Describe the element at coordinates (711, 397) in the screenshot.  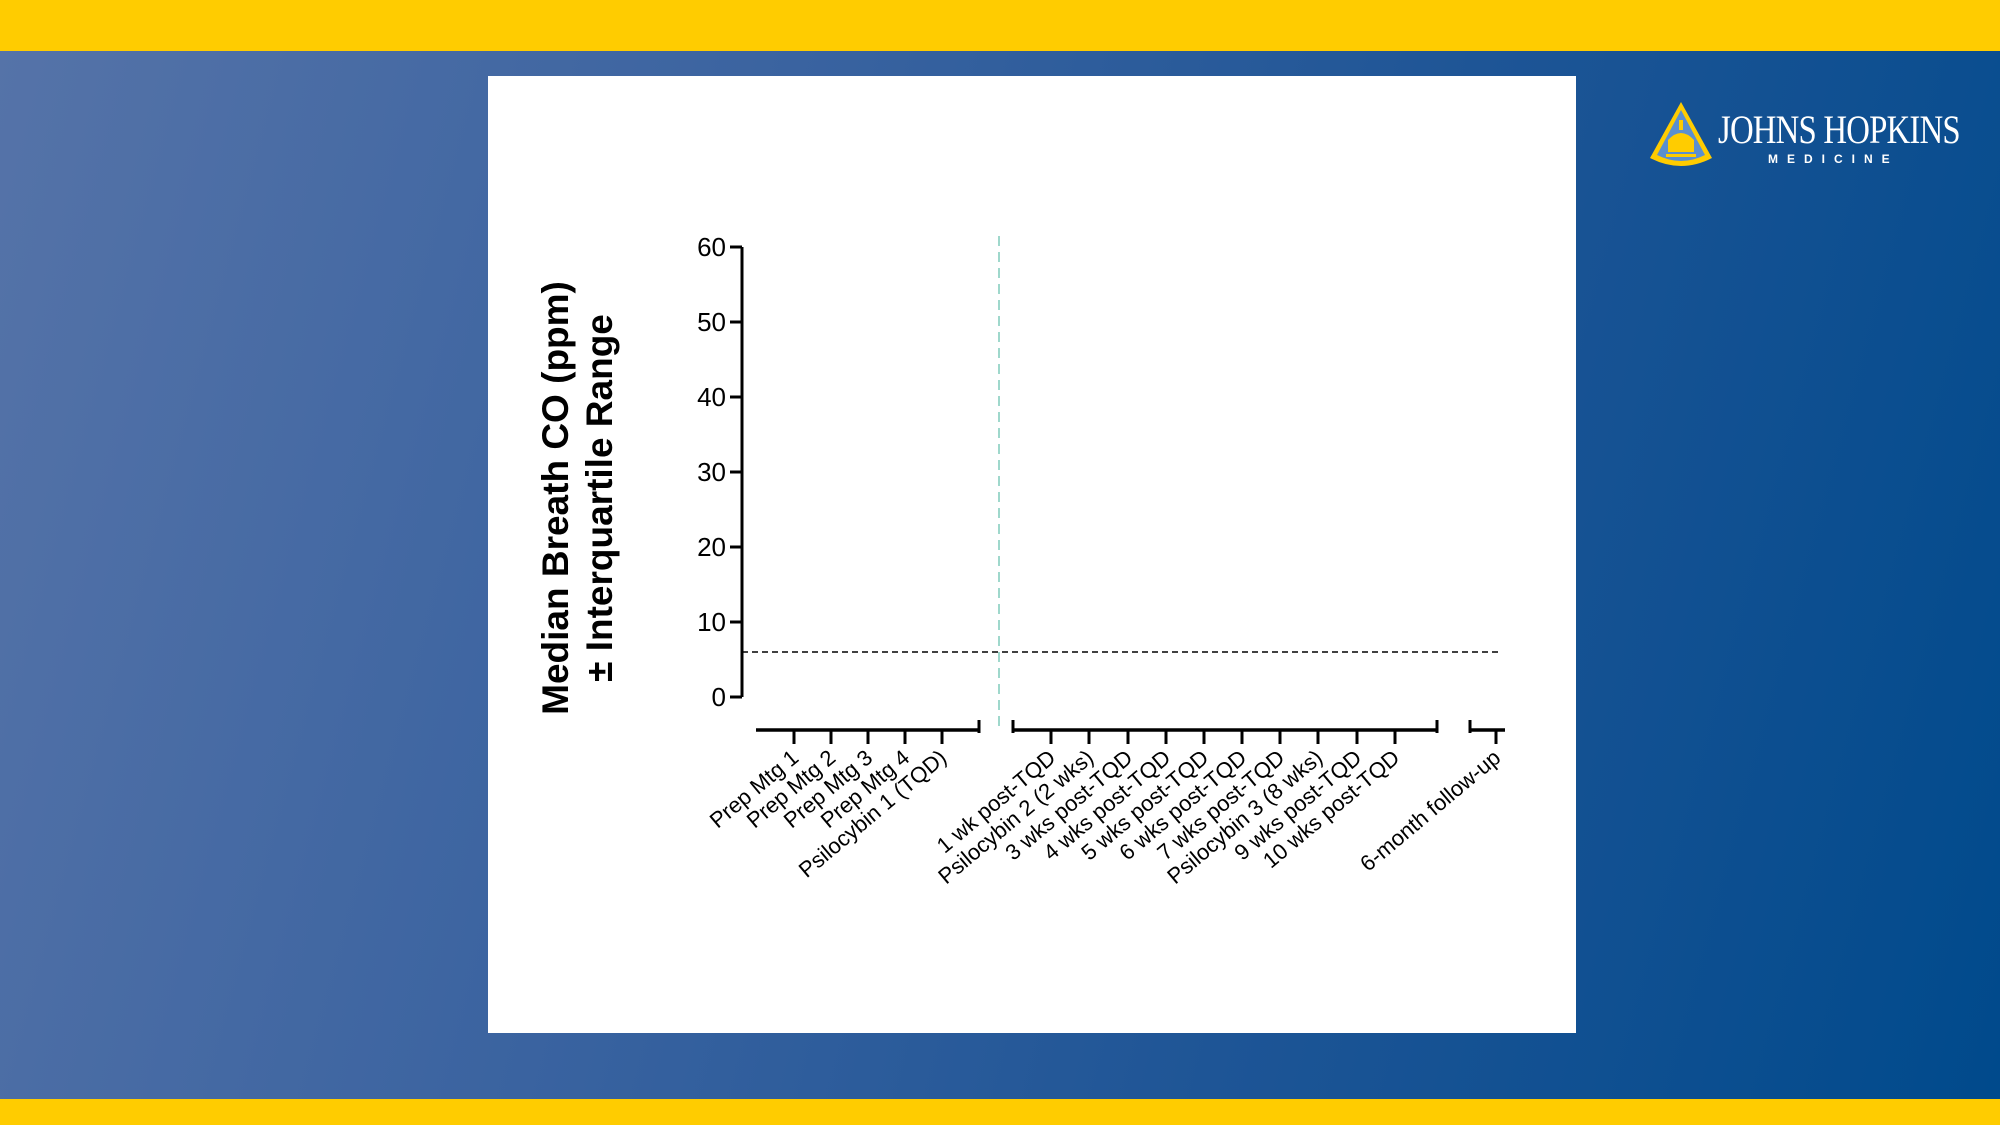
I see `y-tick-label: 40` at that location.